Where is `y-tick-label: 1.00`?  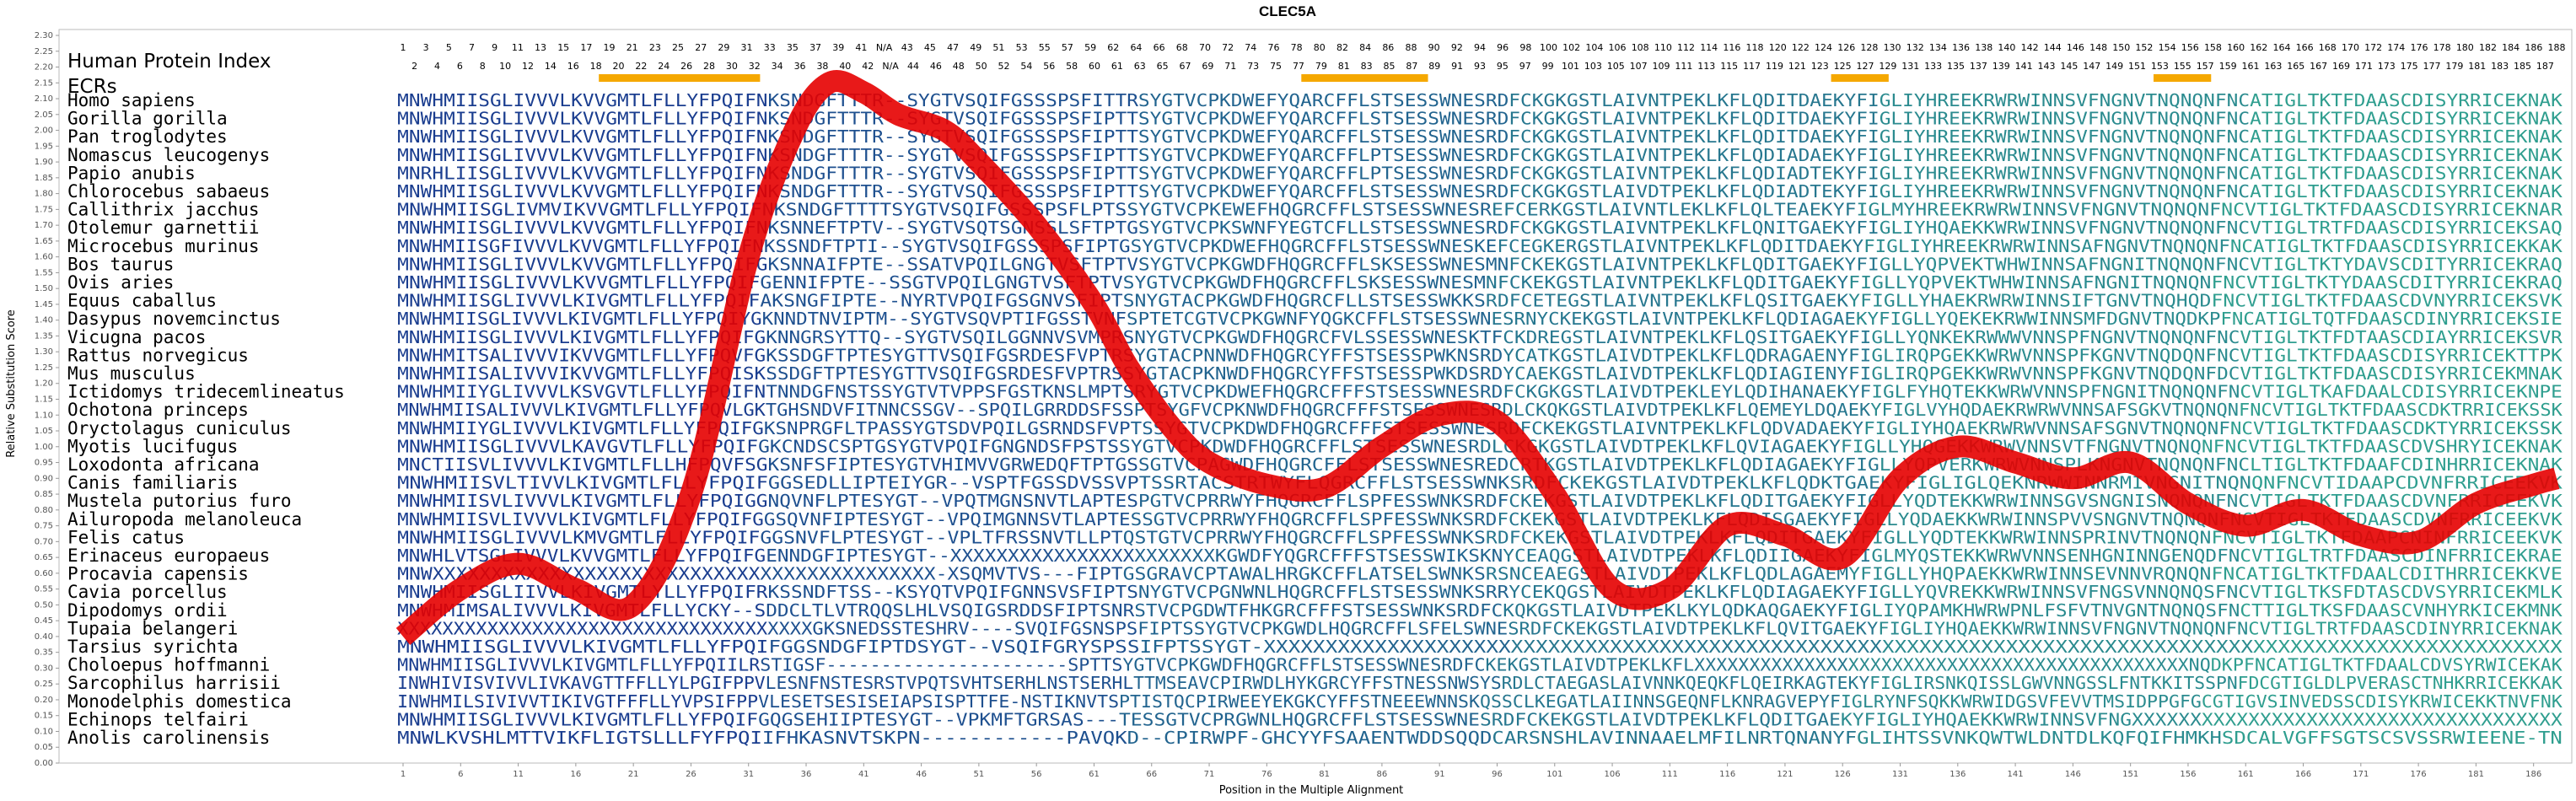 y-tick-label: 1.00 is located at coordinates (44, 447).